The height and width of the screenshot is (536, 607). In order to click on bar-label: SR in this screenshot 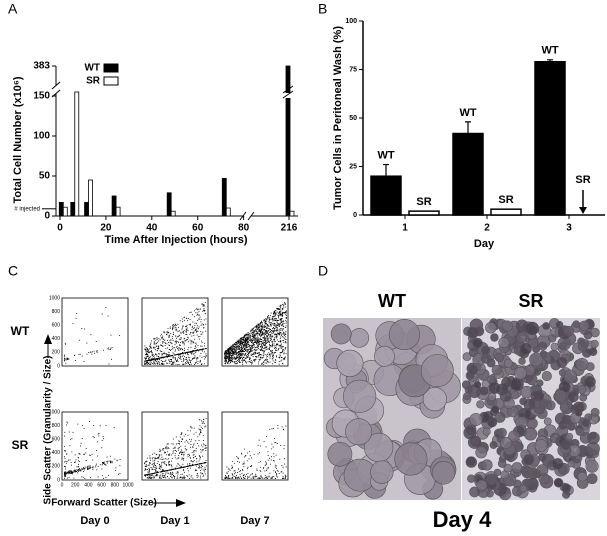, I will do `click(505, 200)`.